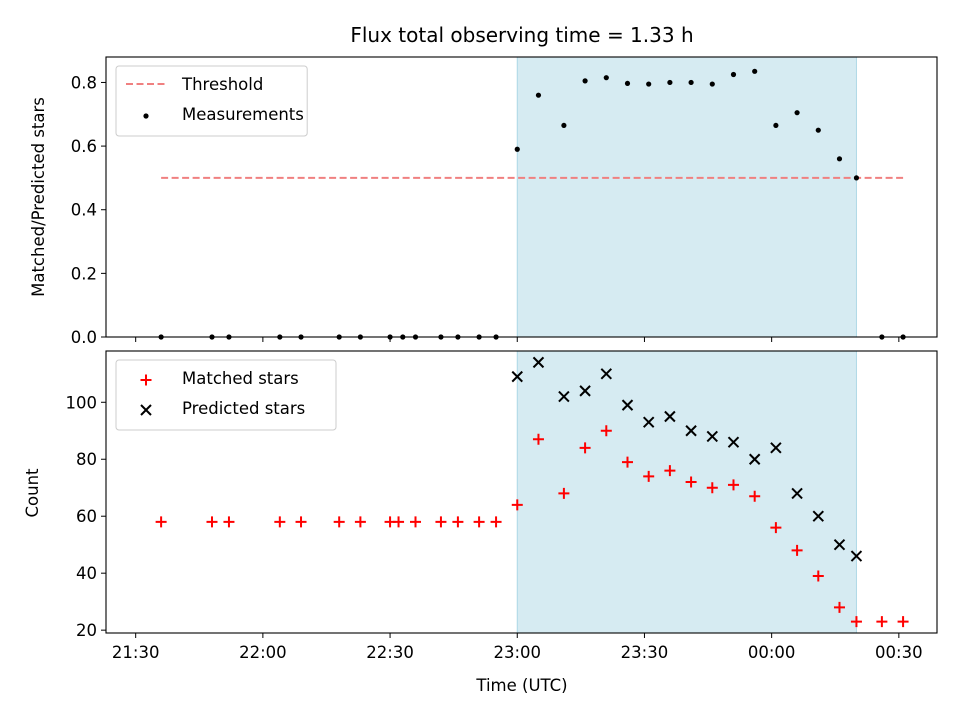 This screenshot has width=960, height=720. What do you see at coordinates (82, 402) in the screenshot?
I see `y-tick-label: 100` at bounding box center [82, 402].